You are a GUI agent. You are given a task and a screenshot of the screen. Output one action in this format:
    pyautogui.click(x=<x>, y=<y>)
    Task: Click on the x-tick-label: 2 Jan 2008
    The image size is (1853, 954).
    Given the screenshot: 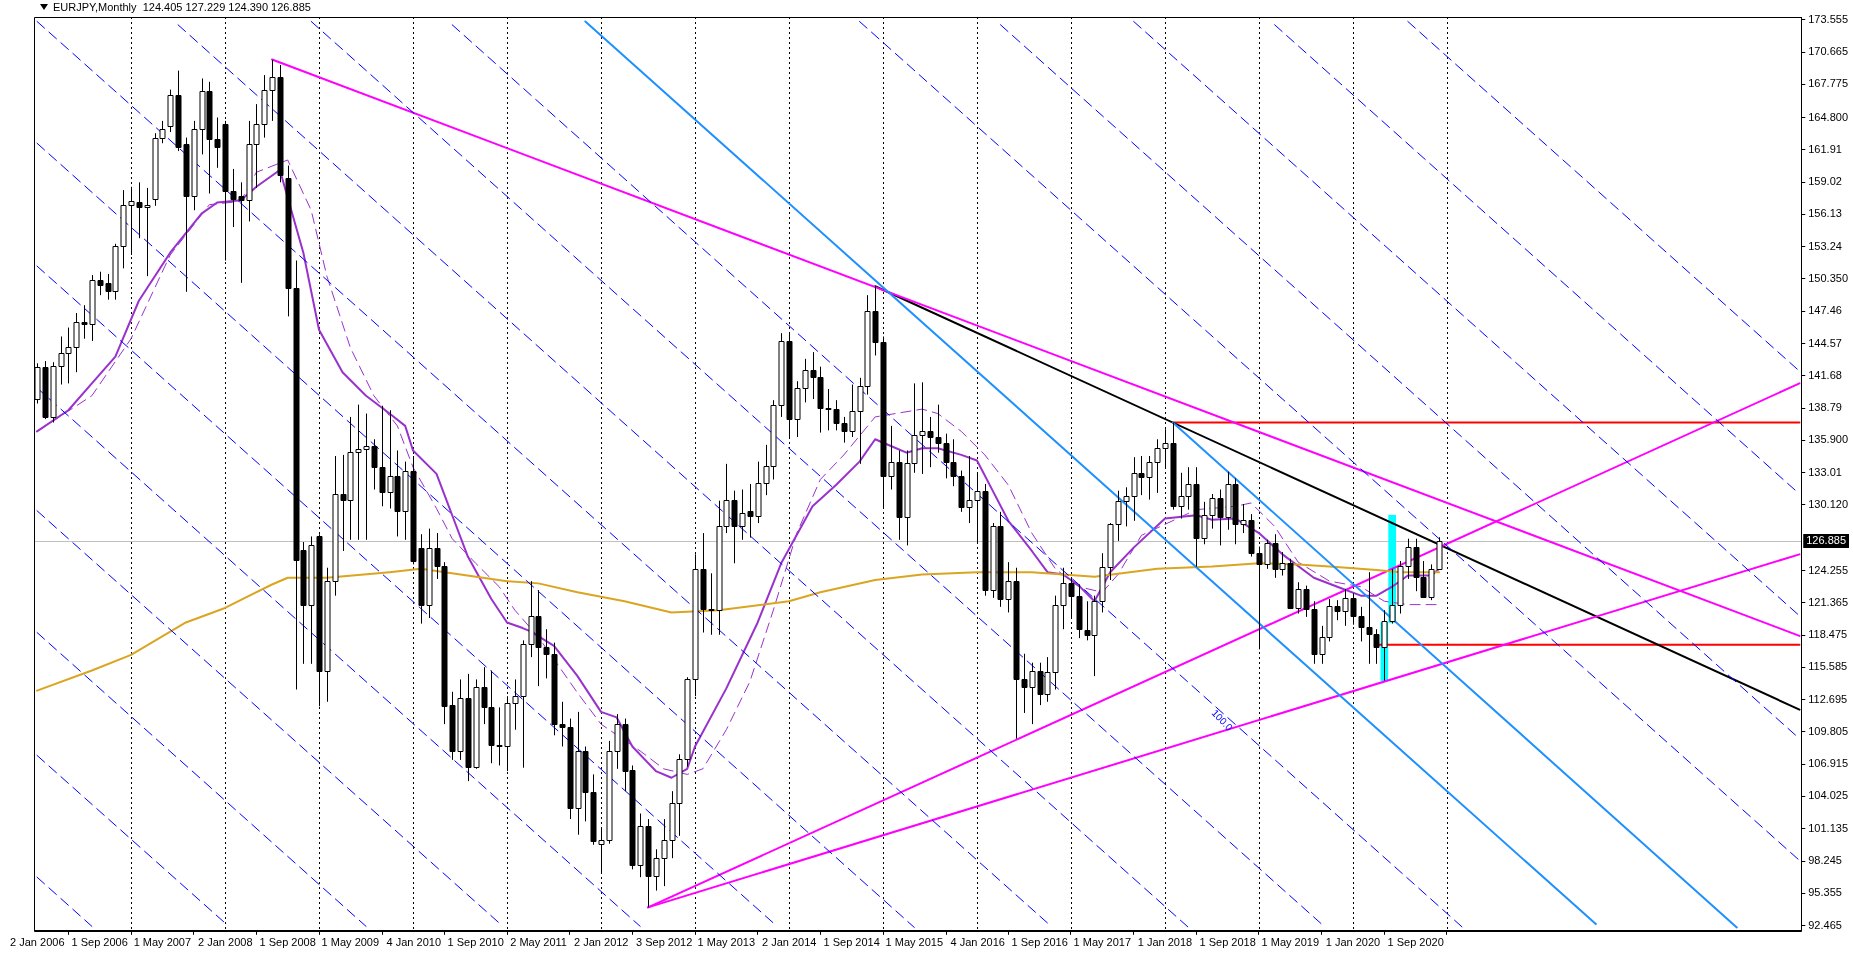 What is the action you would take?
    pyautogui.click(x=225, y=942)
    